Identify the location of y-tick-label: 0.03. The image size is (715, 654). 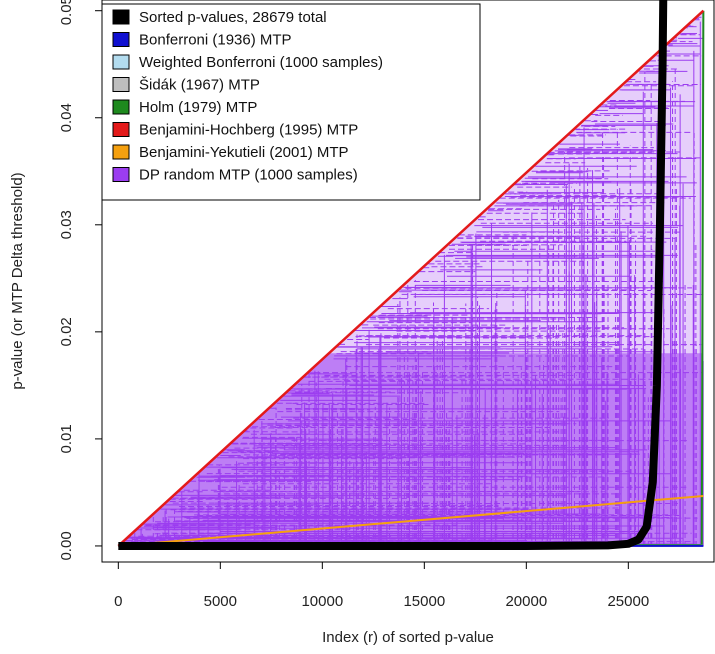
(66, 224).